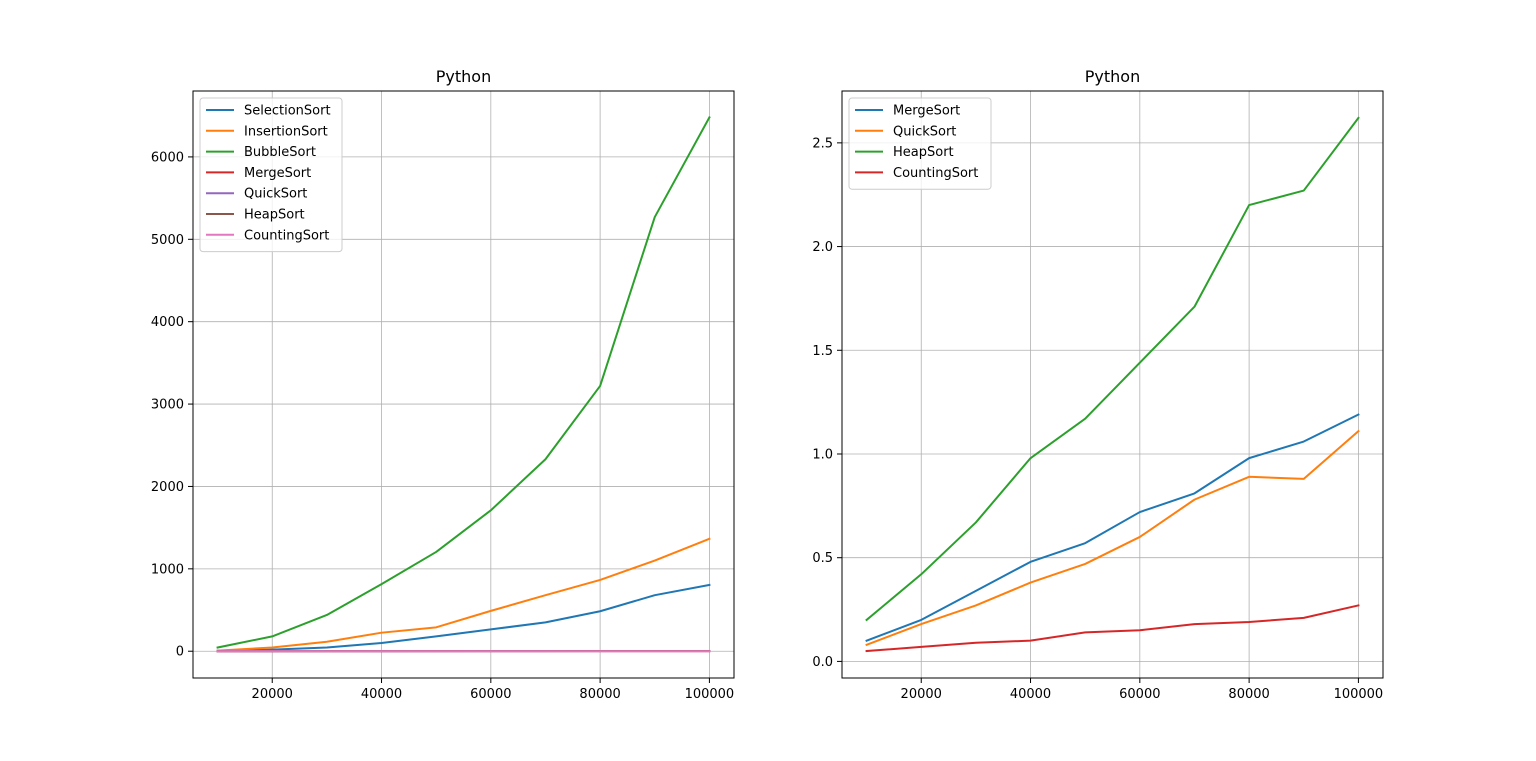  I want to click on y-tick-label: 0, so click(180, 652).